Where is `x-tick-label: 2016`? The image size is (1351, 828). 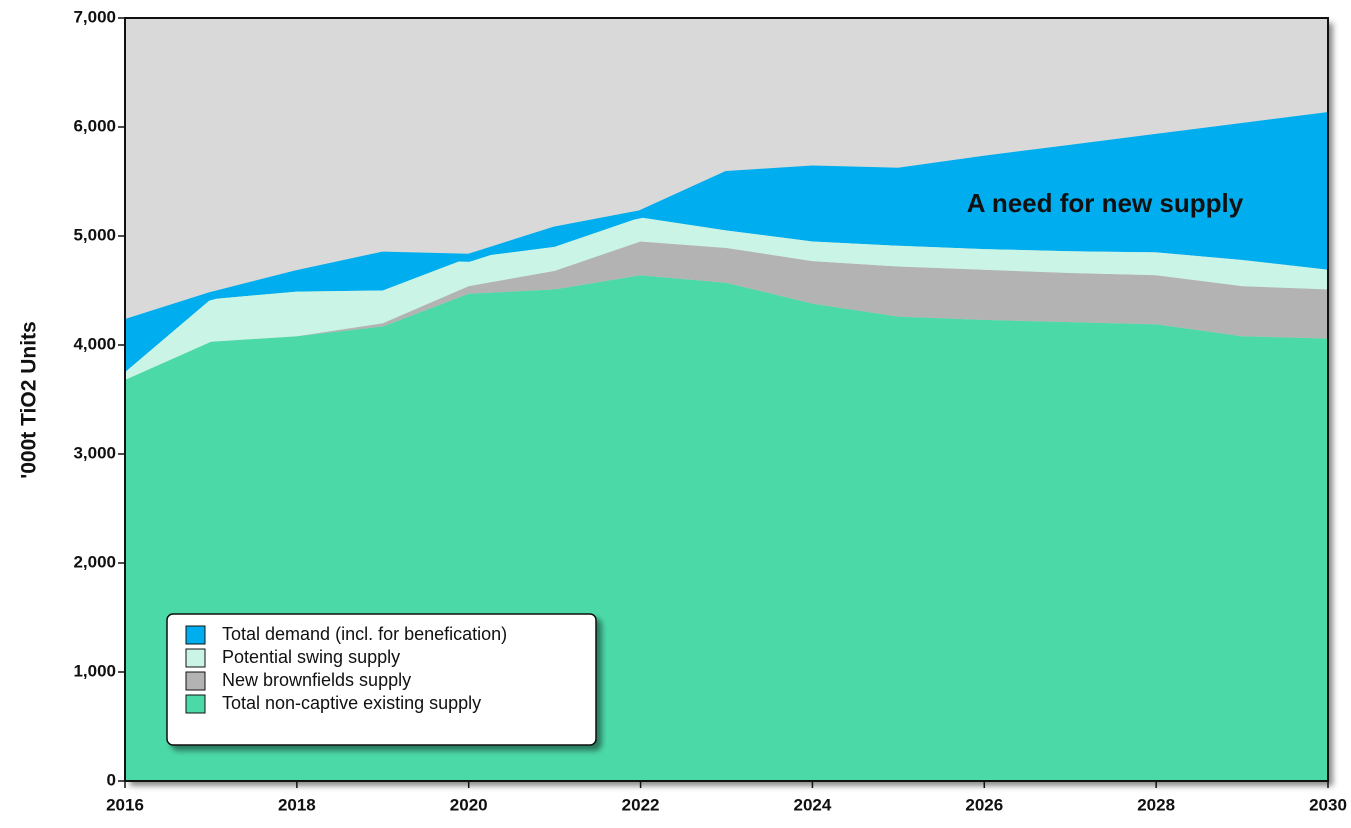
x-tick-label: 2016 is located at coordinates (125, 804).